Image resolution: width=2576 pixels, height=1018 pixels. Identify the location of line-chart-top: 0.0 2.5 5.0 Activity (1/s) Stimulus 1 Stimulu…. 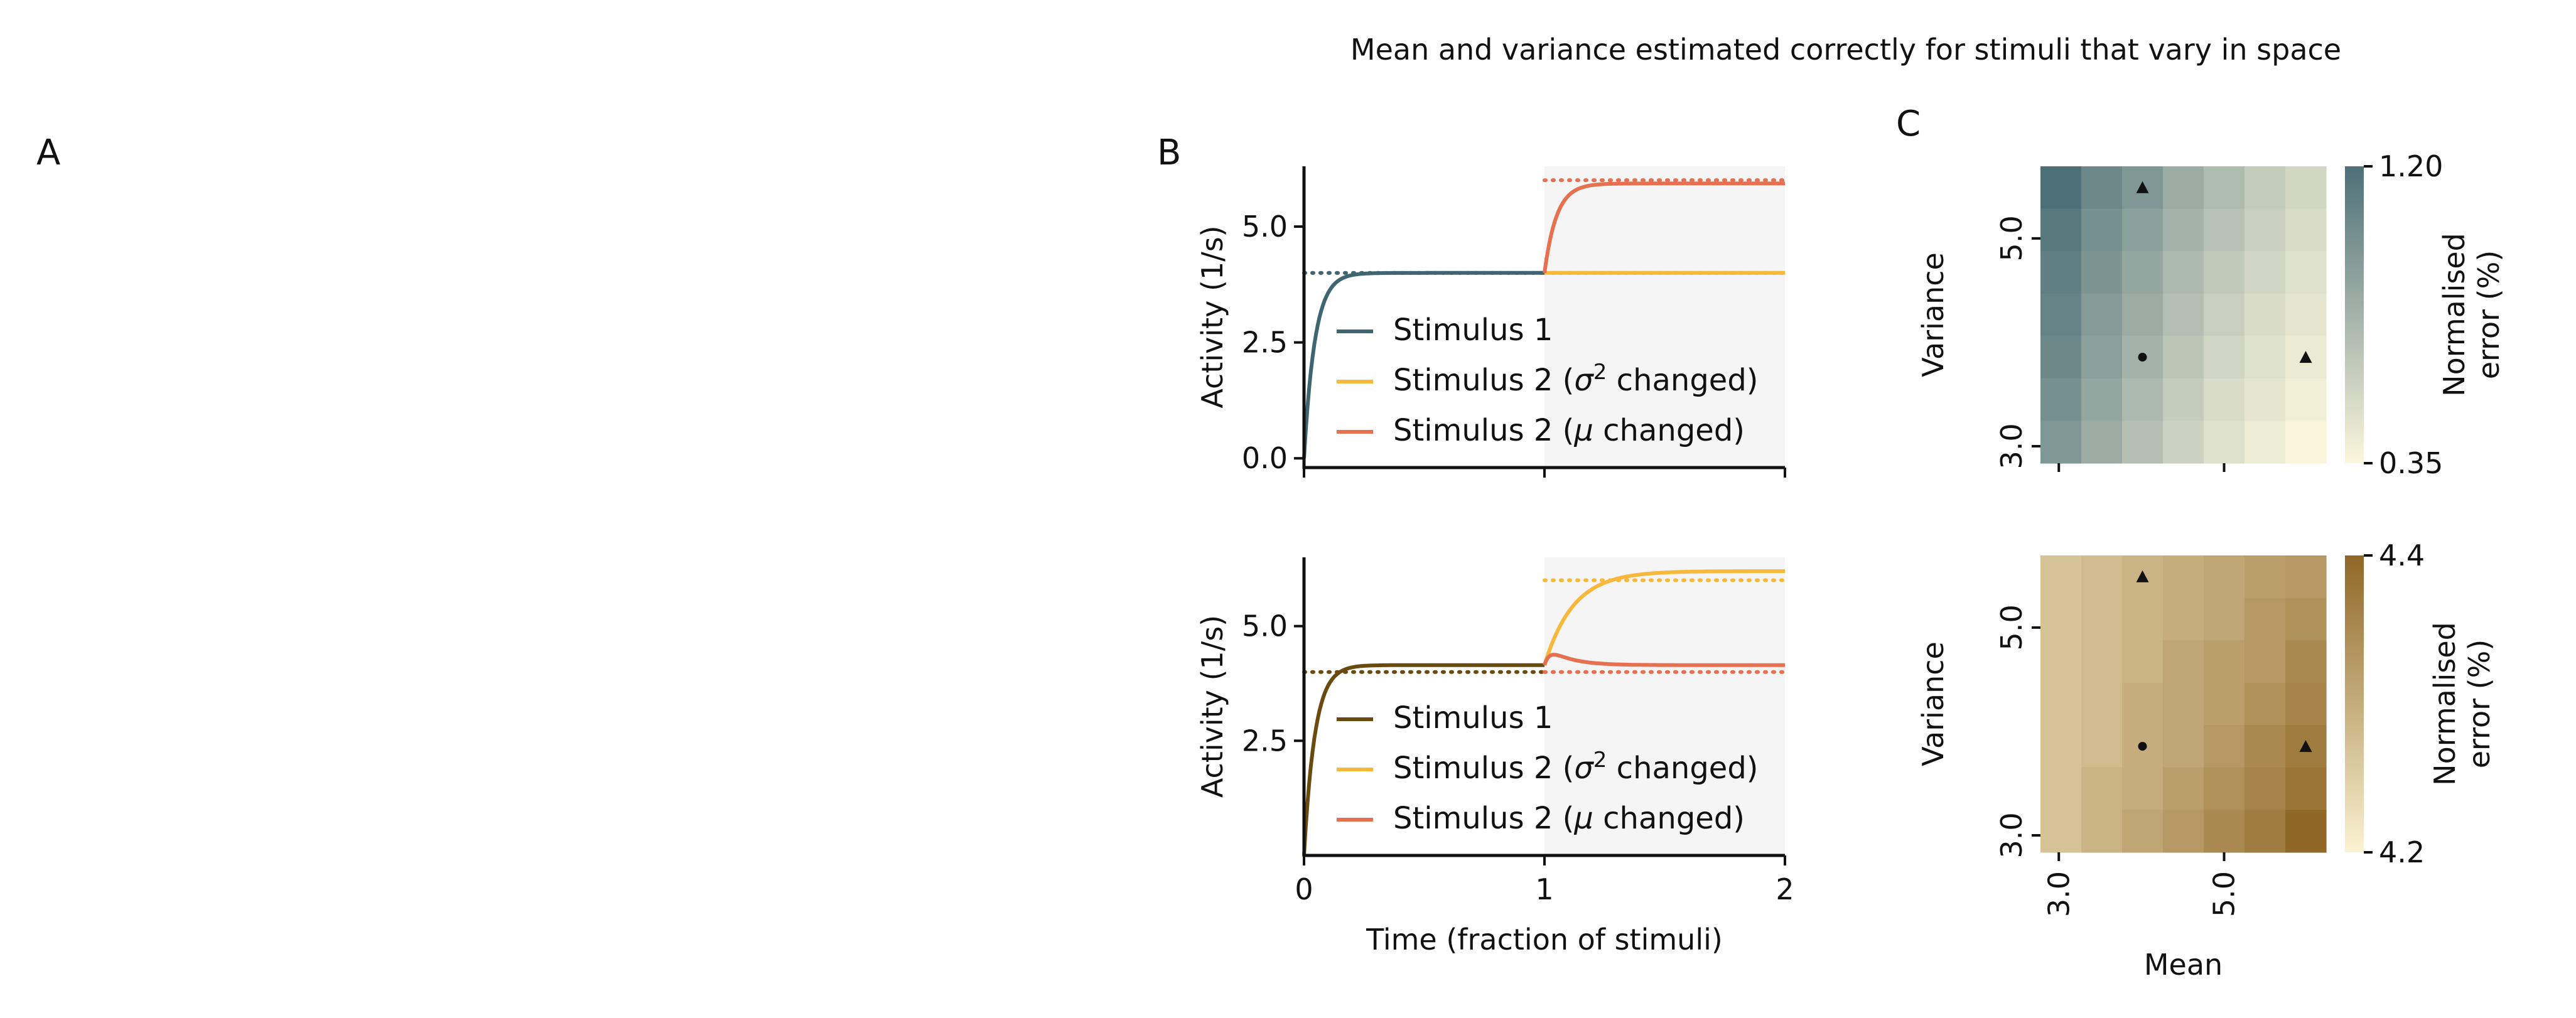
(1491, 322).